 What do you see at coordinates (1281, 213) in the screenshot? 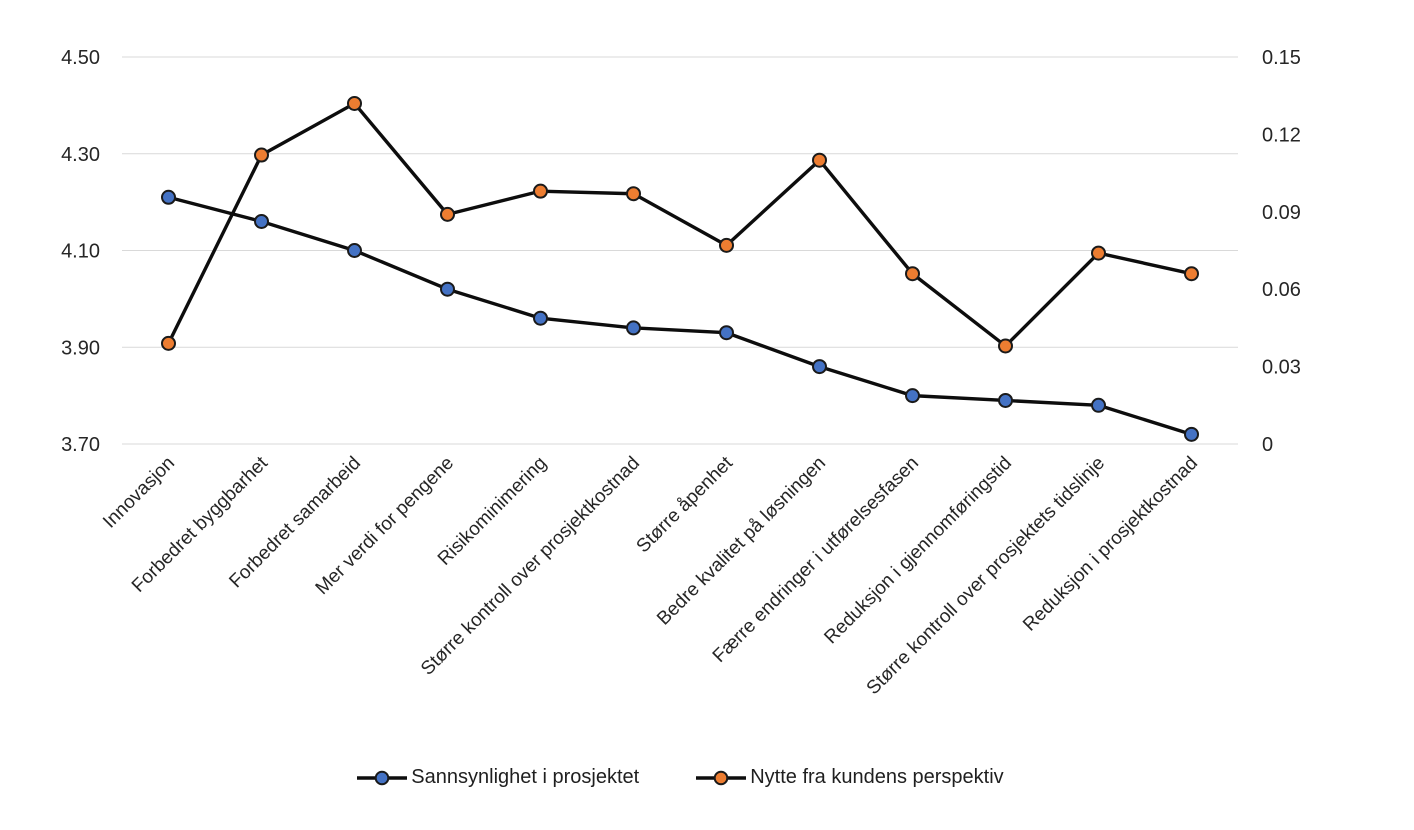
I see `right-axis-tick-label: 0.09` at bounding box center [1281, 213].